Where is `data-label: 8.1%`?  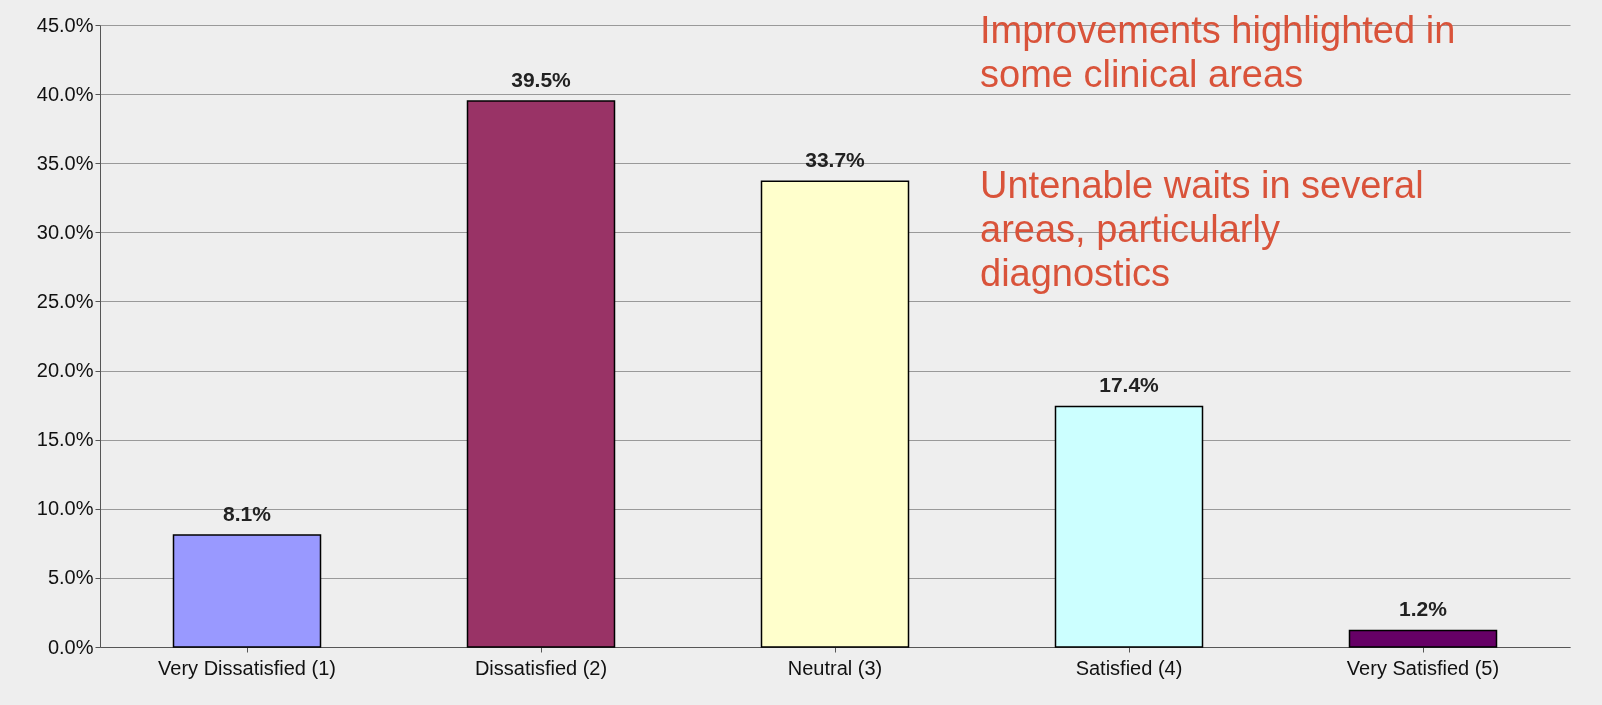
data-label: 8.1% is located at coordinates (247, 514).